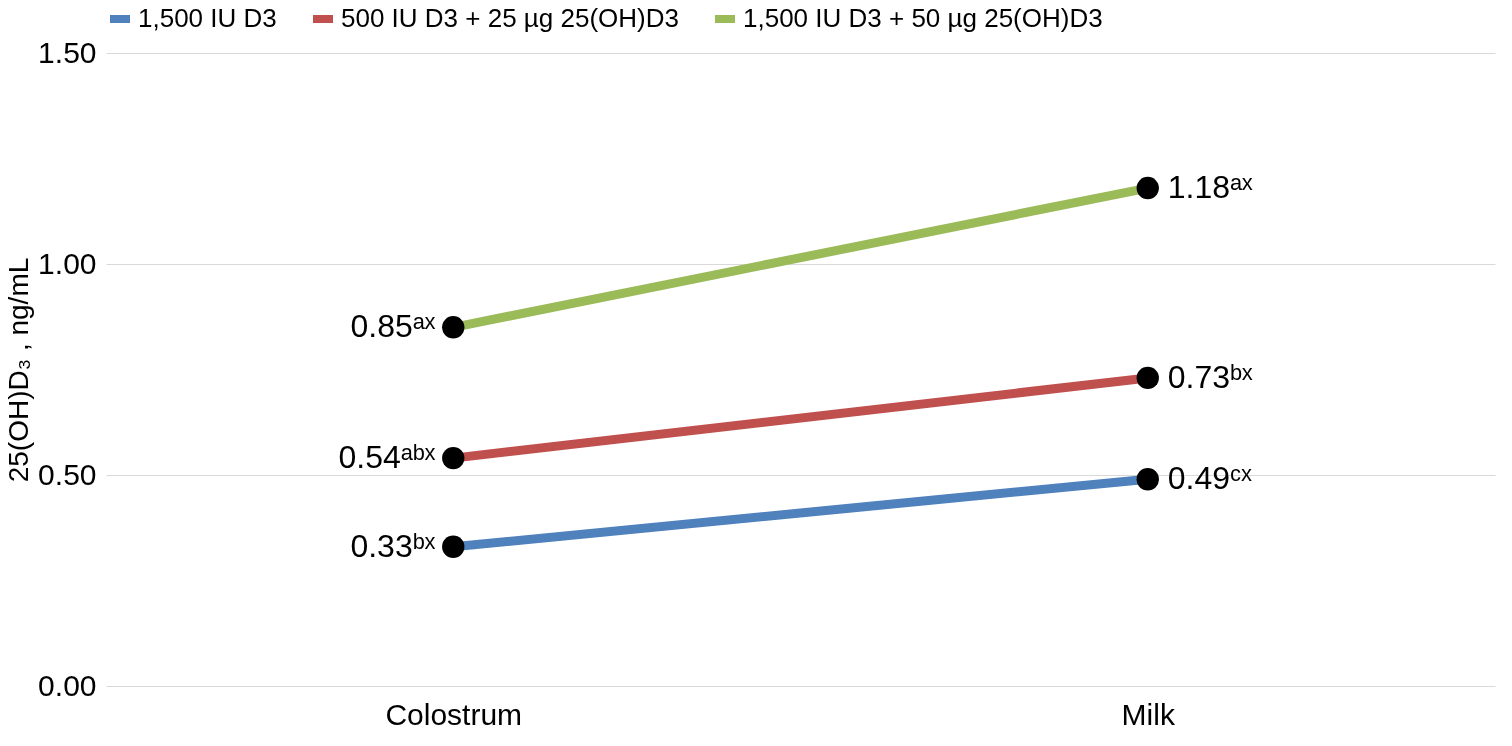 Image resolution: width=1512 pixels, height=746 pixels. What do you see at coordinates (1148, 714) in the screenshot?
I see `x-tick-label: Milk` at bounding box center [1148, 714].